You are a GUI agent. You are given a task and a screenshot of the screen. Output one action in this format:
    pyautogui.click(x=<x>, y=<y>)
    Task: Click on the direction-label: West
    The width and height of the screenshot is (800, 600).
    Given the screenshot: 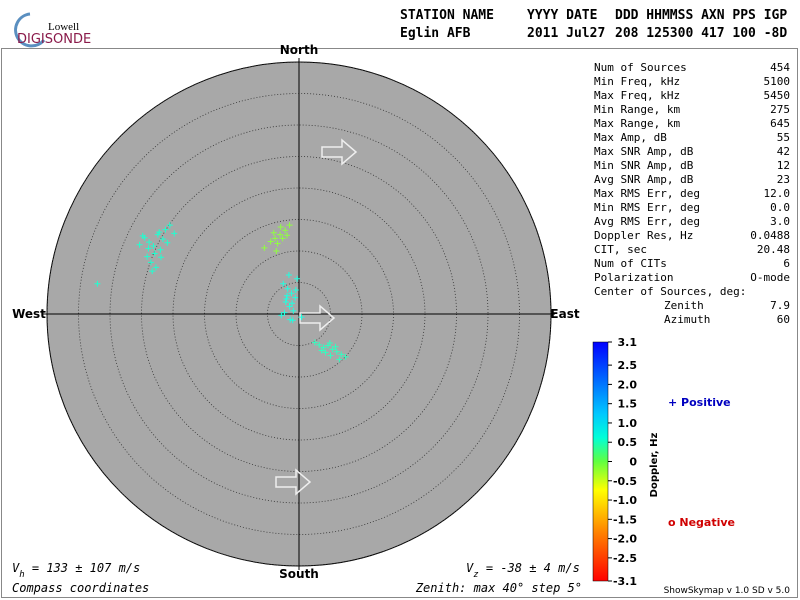 What is the action you would take?
    pyautogui.click(x=29, y=314)
    